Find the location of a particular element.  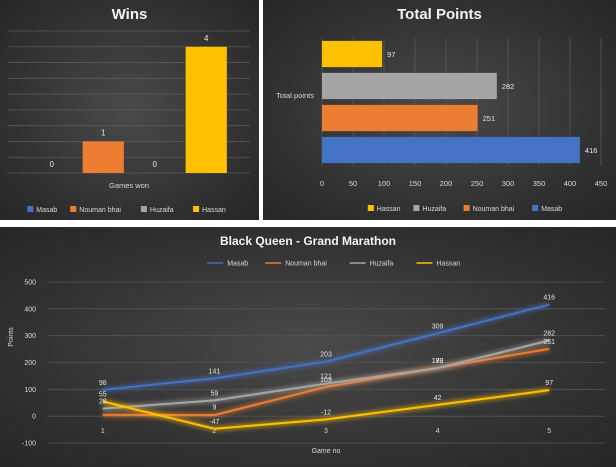

marathon-chart-title: Black Queen - Grand Marathon is located at coordinates (308, 241).